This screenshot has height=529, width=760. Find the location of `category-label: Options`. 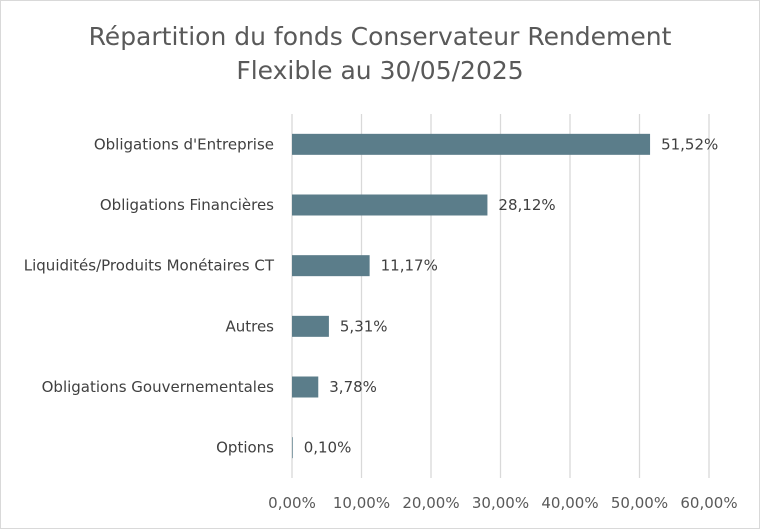

category-label: Options is located at coordinates (245, 448).